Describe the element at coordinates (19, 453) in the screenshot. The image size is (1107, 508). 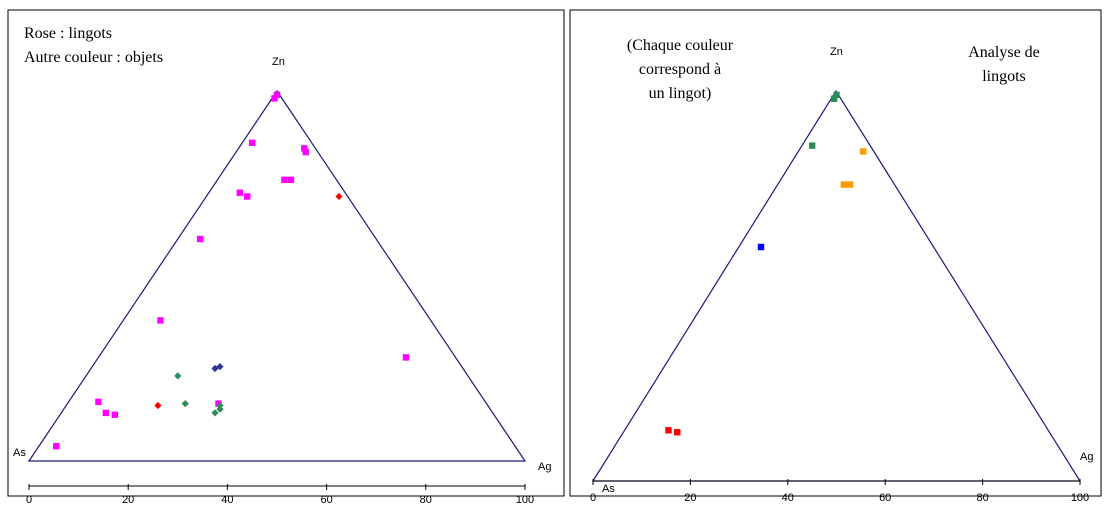
I see `chart-left-vertex-left: As` at that location.